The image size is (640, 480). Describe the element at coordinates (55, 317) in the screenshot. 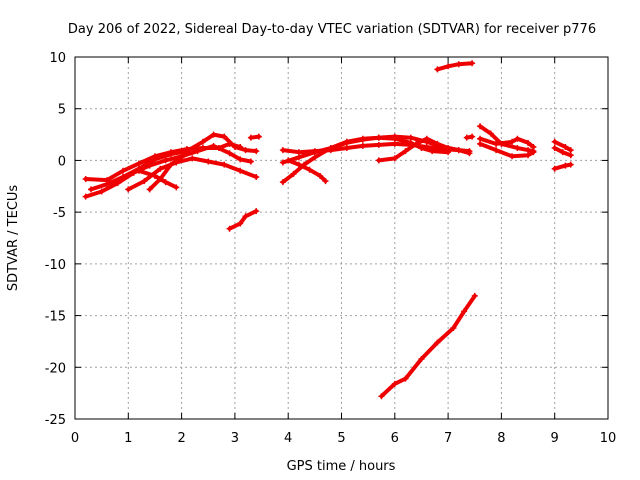

I see `y-tick-label: -15` at that location.